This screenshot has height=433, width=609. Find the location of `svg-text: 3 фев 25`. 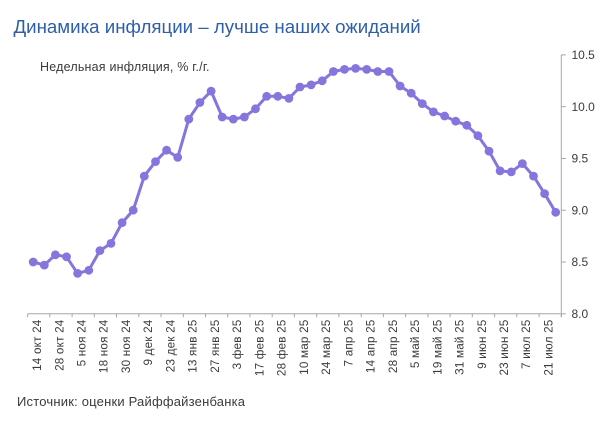

svg-text: 3 фев 25 is located at coordinates (237, 344).